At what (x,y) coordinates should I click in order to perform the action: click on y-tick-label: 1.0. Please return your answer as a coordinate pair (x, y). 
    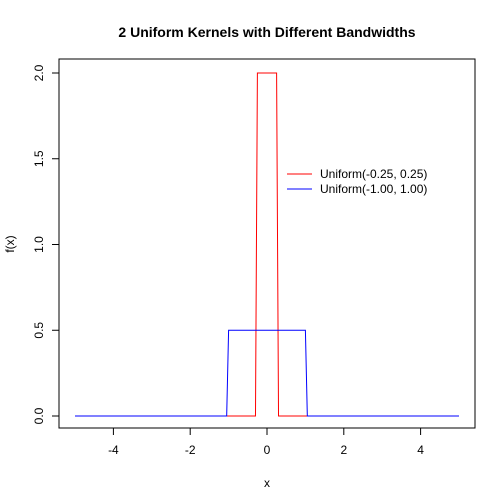
    Looking at the image, I should click on (39, 244).